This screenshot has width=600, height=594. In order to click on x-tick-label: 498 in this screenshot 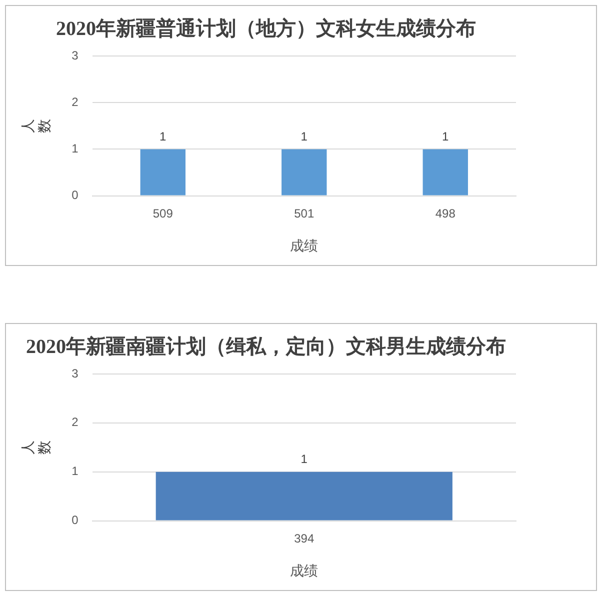, I will do `click(445, 213)`.